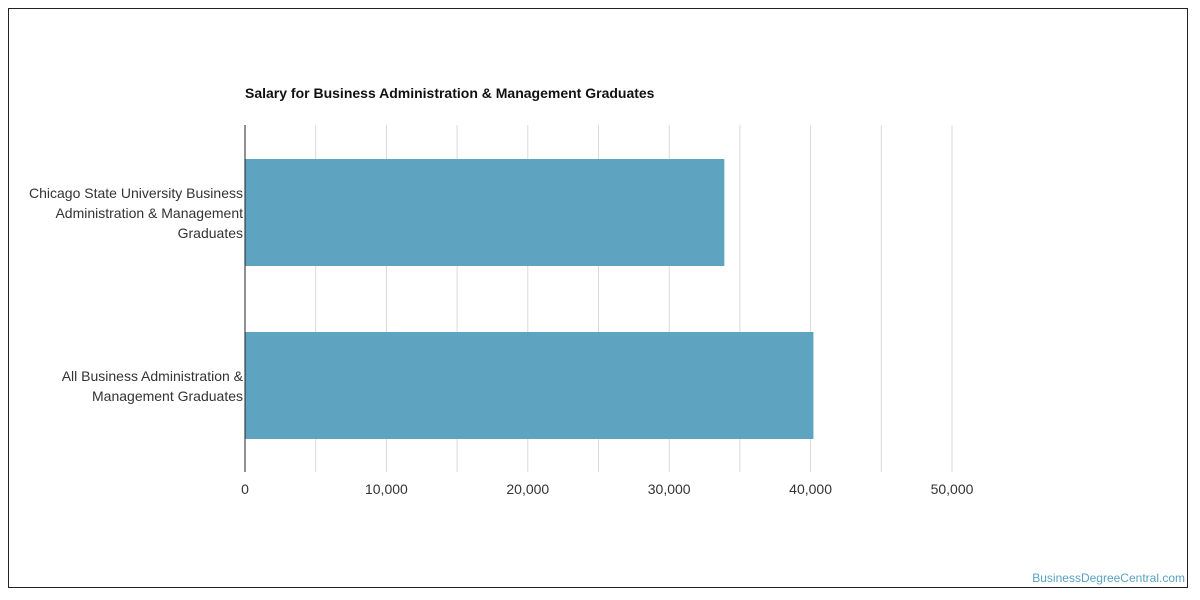  Describe the element at coordinates (1108, 578) in the screenshot. I see `site-watermark: BusinessDegreeCentral.com` at that location.